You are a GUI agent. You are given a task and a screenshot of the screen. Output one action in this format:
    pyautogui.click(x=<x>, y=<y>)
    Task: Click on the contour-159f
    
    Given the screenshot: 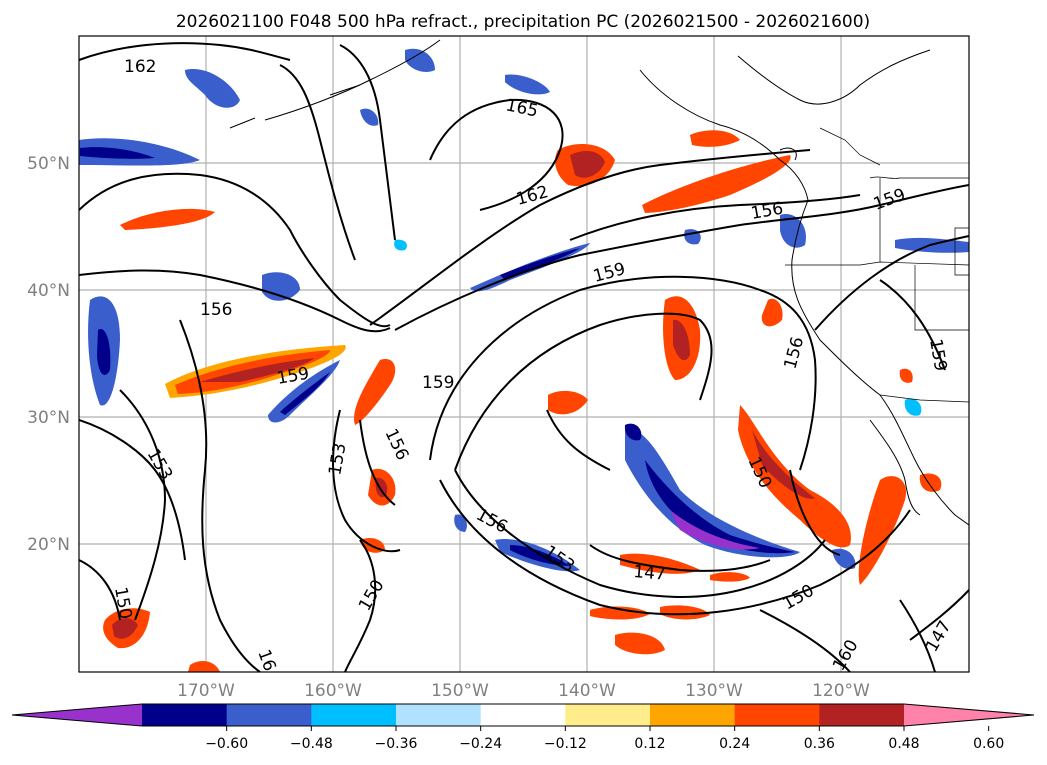 What is the action you would take?
    pyautogui.click(x=360, y=605)
    